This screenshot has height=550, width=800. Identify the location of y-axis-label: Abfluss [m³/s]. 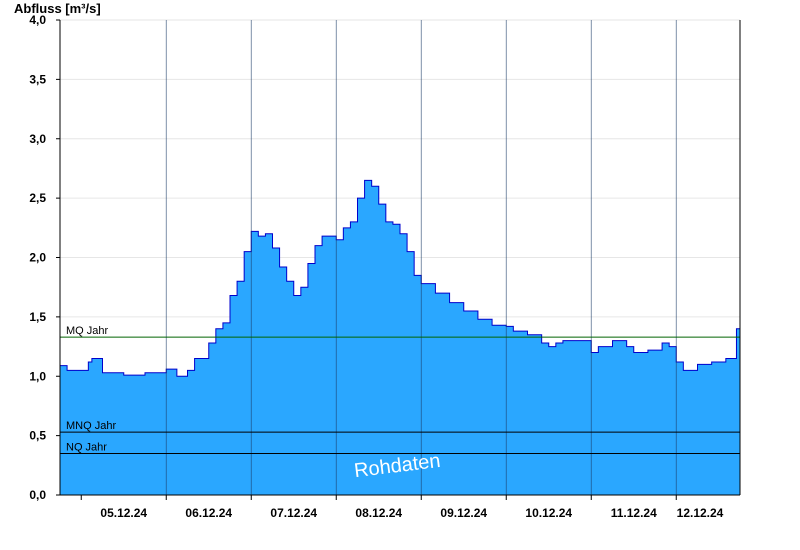
(57, 8).